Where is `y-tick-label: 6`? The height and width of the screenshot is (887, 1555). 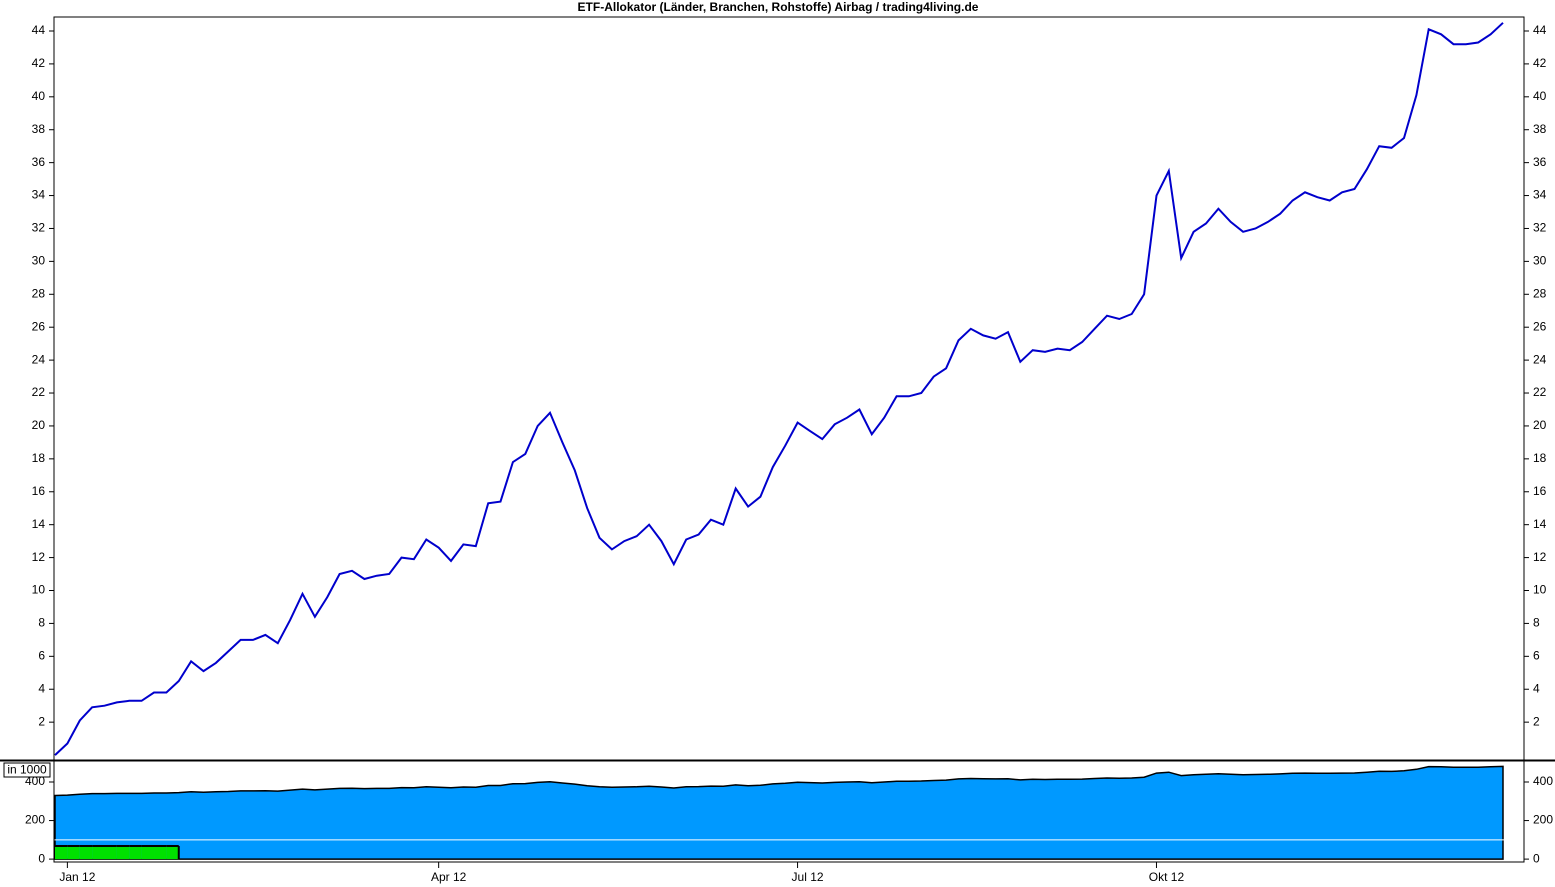 y-tick-label: 6 is located at coordinates (41, 655).